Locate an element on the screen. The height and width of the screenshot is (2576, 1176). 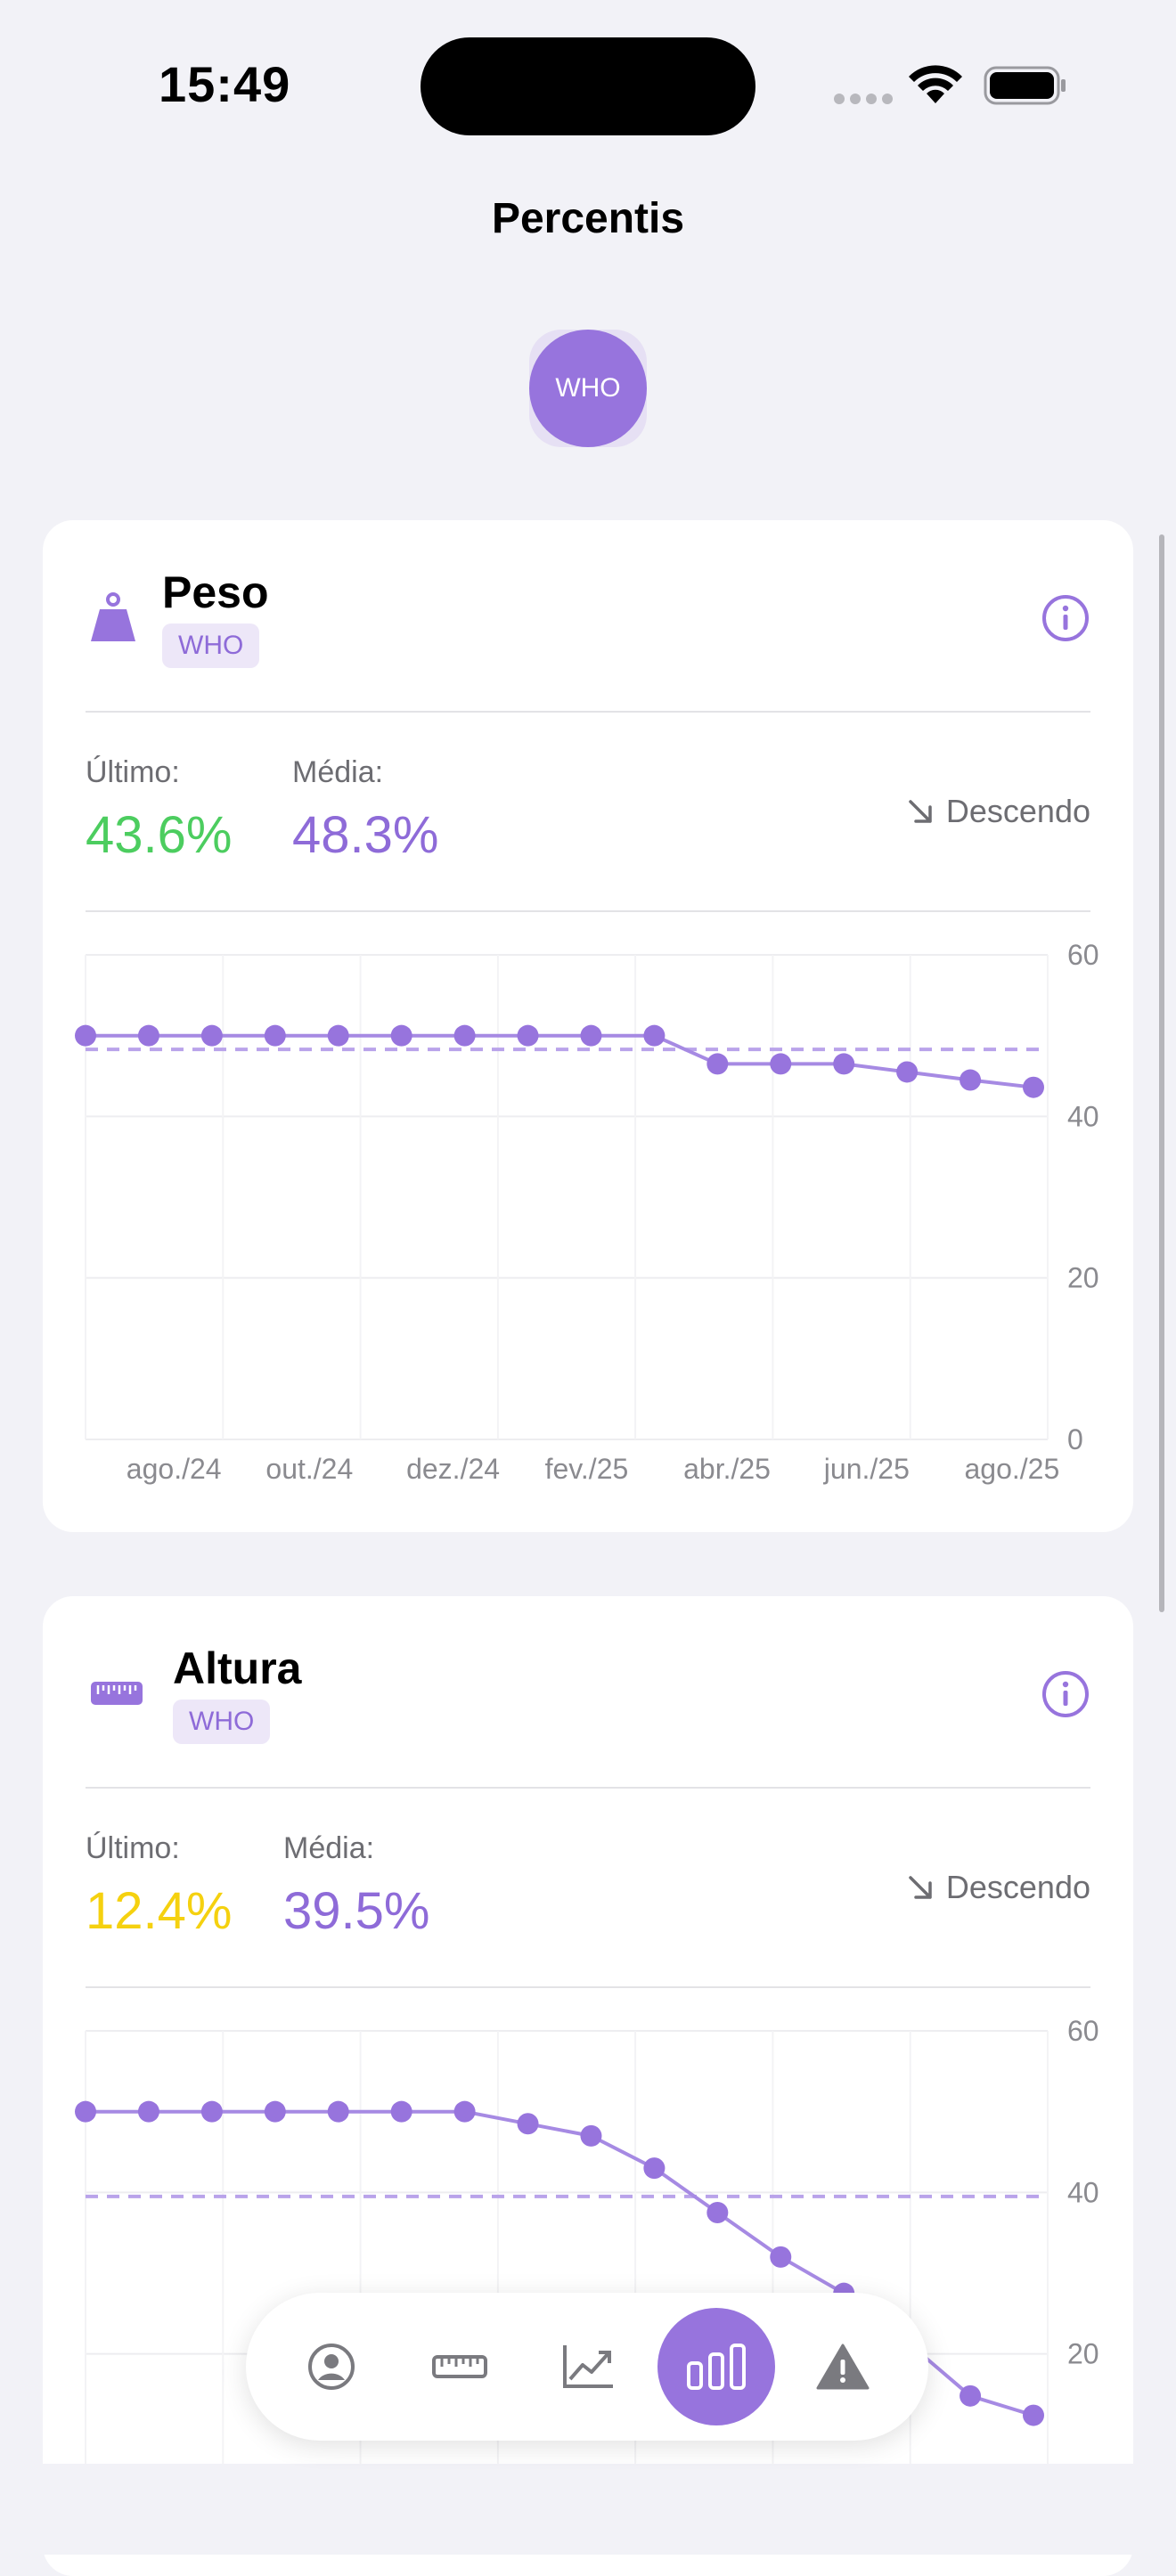
x-tick-label: out./24 is located at coordinates (309, 1469).